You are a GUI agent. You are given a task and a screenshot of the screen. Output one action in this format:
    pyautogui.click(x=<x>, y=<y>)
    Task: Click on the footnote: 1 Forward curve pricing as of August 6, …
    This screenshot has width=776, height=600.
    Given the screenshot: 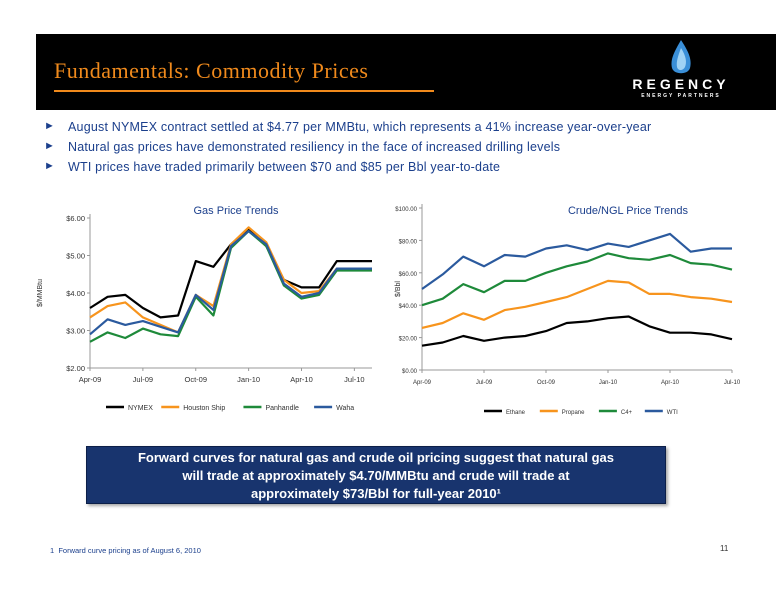 What is the action you would take?
    pyautogui.click(x=125, y=550)
    